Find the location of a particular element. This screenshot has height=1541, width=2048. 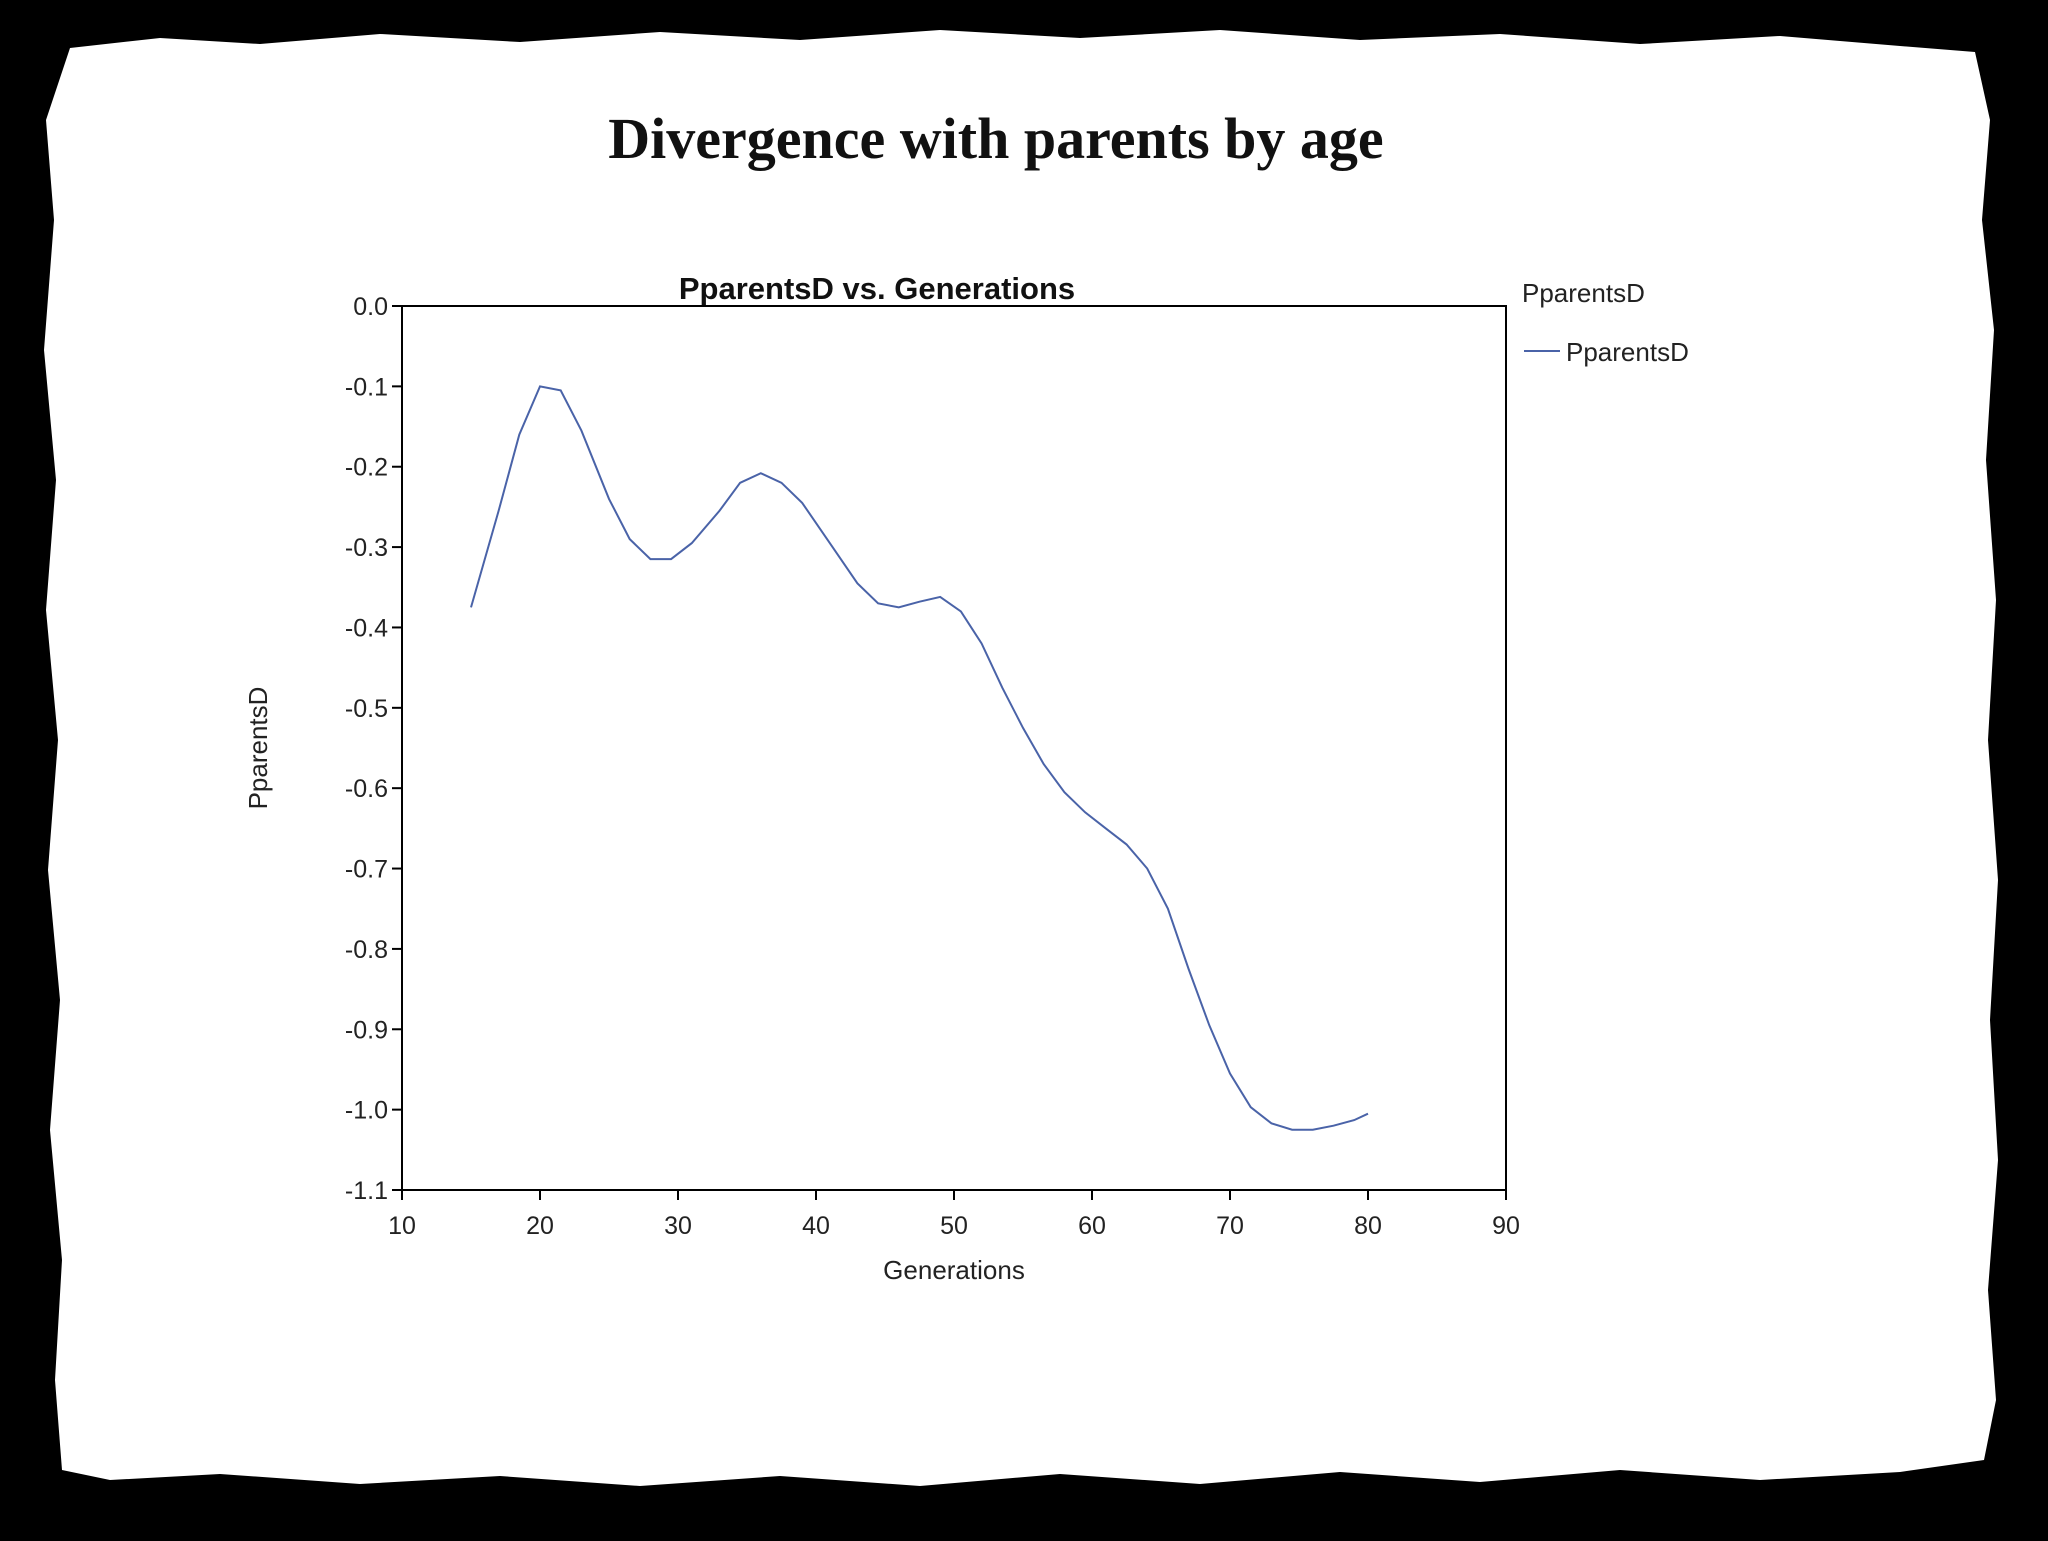

x-axis-label: Generations is located at coordinates (954, 1270).